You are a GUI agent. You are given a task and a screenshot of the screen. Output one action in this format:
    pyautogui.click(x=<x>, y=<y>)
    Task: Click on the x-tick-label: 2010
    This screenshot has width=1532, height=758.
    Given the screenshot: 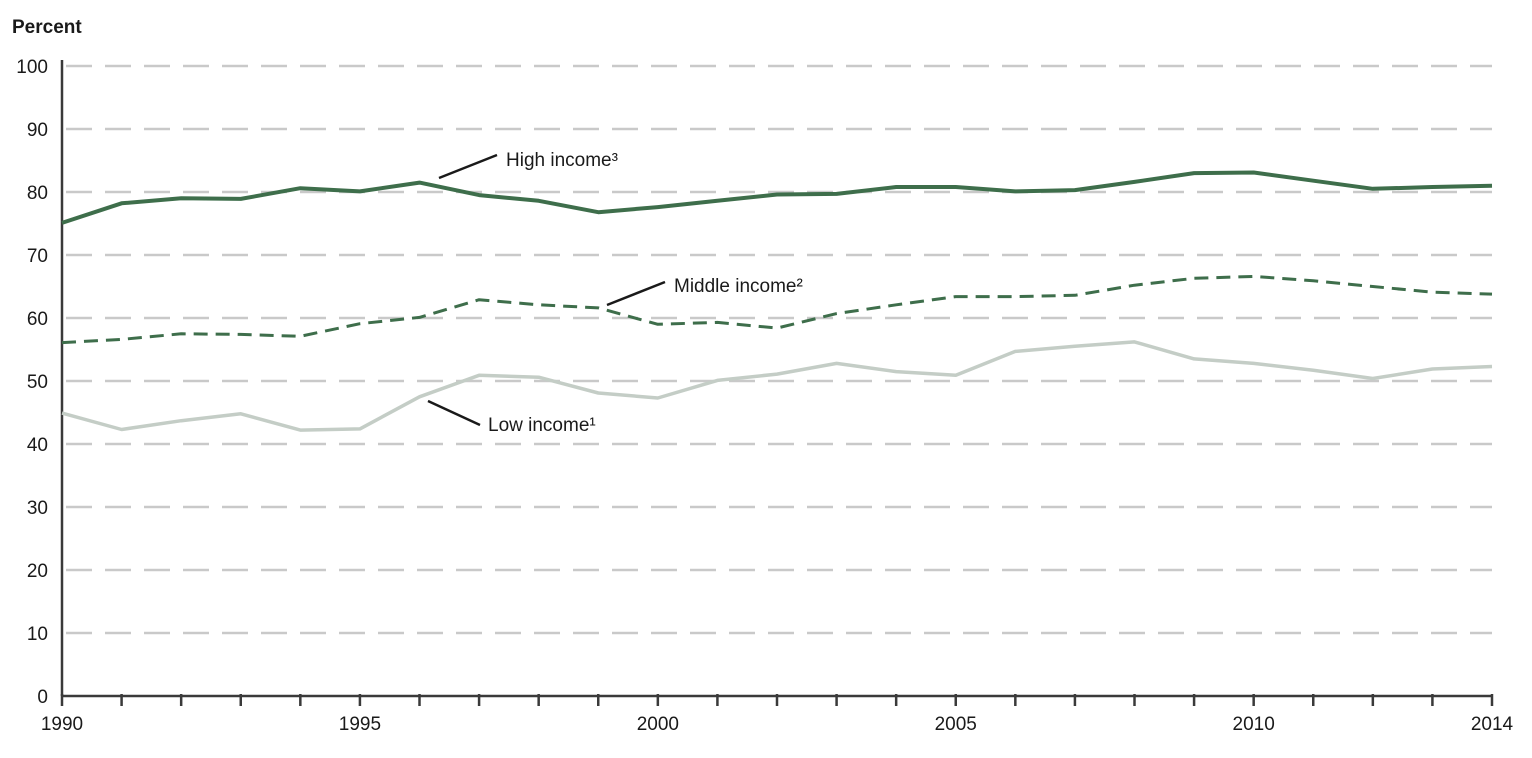 What is the action you would take?
    pyautogui.click(x=1254, y=724)
    